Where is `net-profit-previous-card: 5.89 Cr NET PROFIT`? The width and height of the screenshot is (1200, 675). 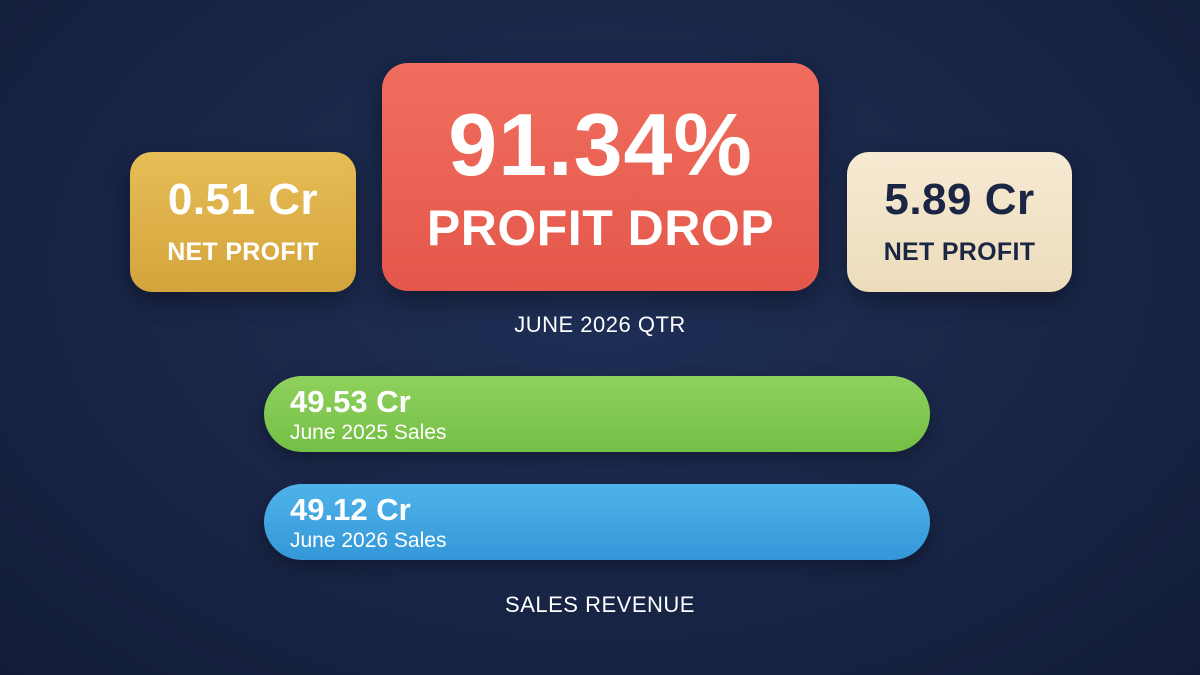 net-profit-previous-card: 5.89 Cr NET PROFIT is located at coordinates (959, 222).